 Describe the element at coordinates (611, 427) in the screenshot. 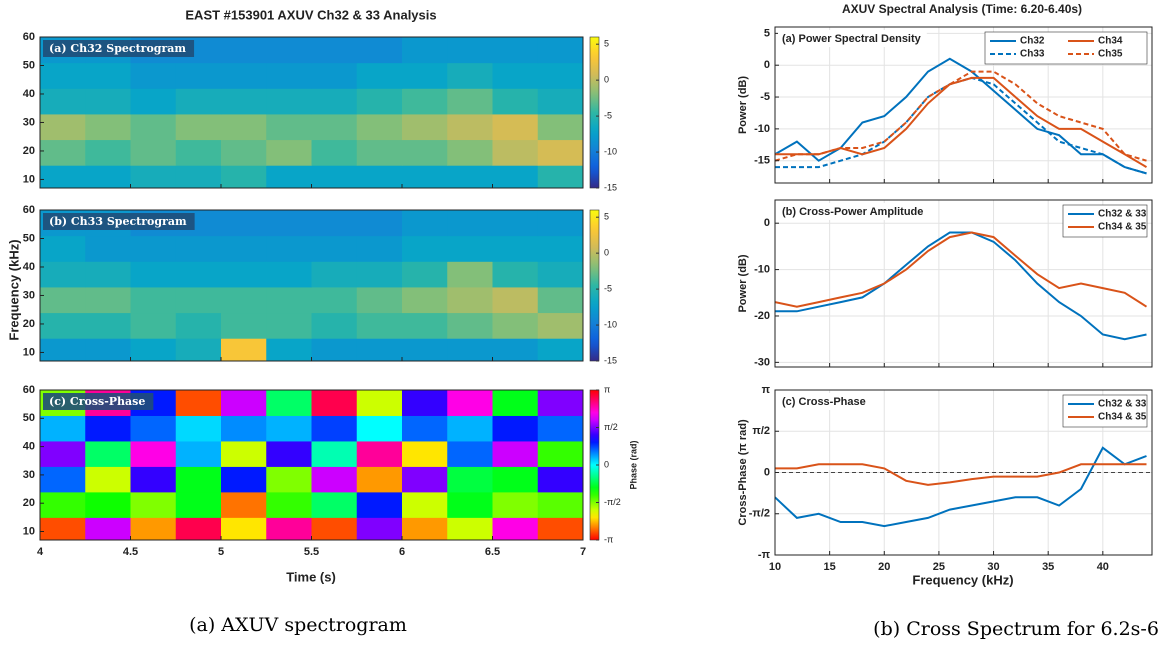

I see `colorbar-tick-label: π/2` at that location.